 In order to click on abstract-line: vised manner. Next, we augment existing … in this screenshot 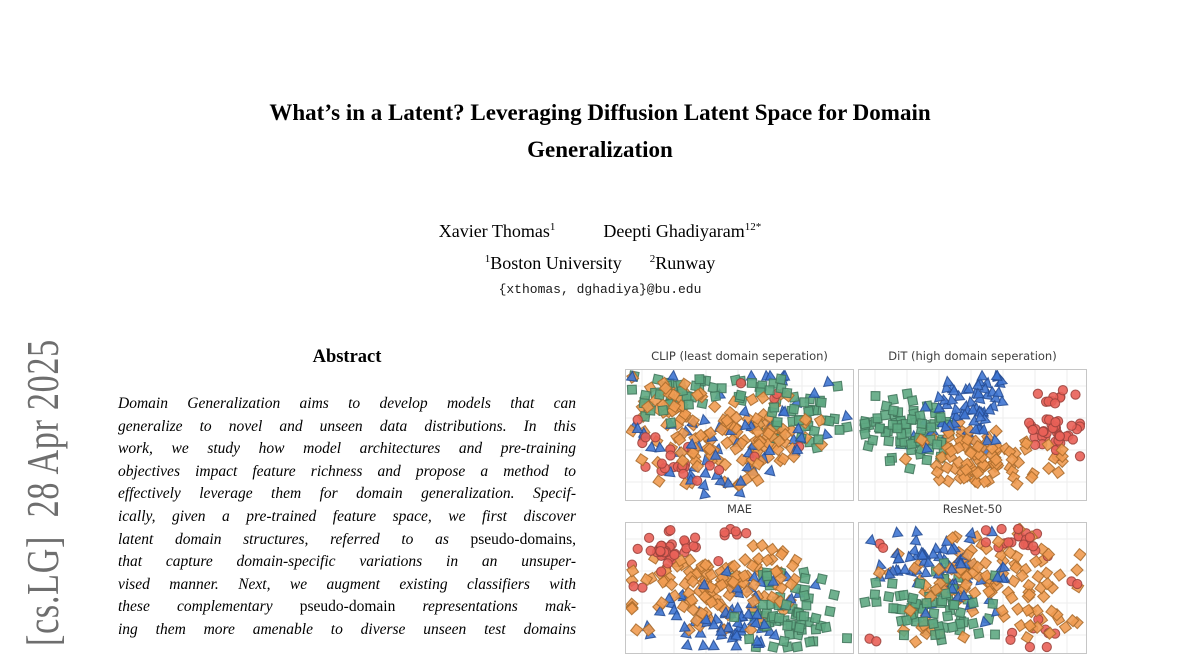, I will do `click(347, 584)`.